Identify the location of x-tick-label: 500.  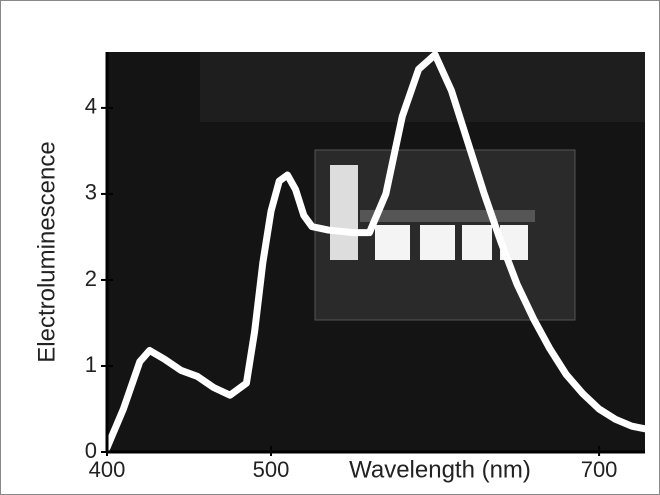
(271, 469).